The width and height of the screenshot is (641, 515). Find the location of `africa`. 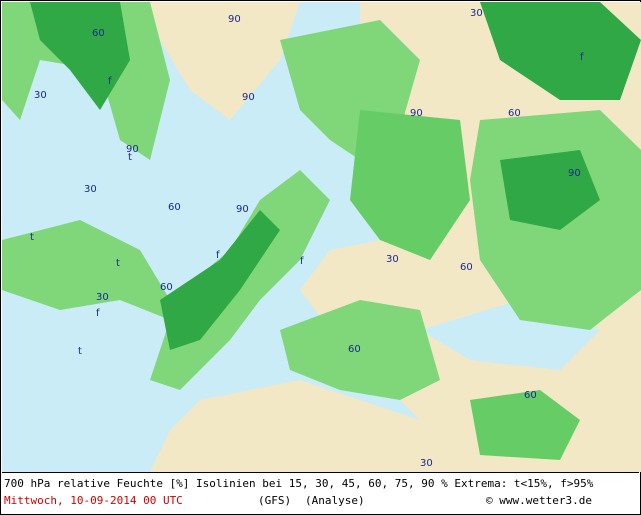

africa is located at coordinates (310, 426).